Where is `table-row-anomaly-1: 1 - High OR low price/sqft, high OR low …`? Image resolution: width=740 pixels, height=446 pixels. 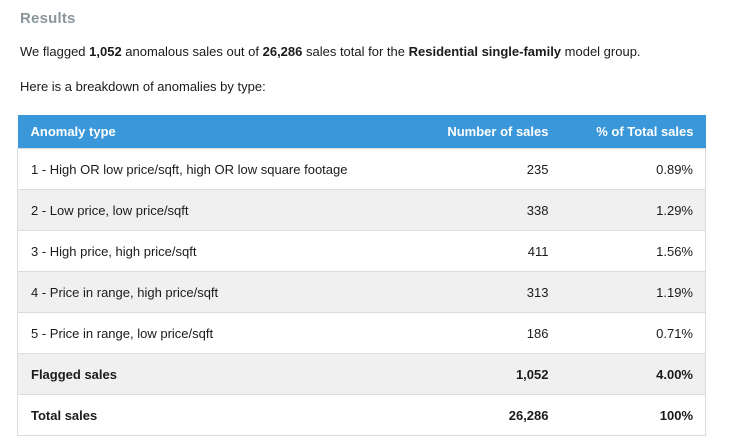 table-row-anomaly-1: 1 - High OR low price/sqft, high OR low … is located at coordinates (361, 169).